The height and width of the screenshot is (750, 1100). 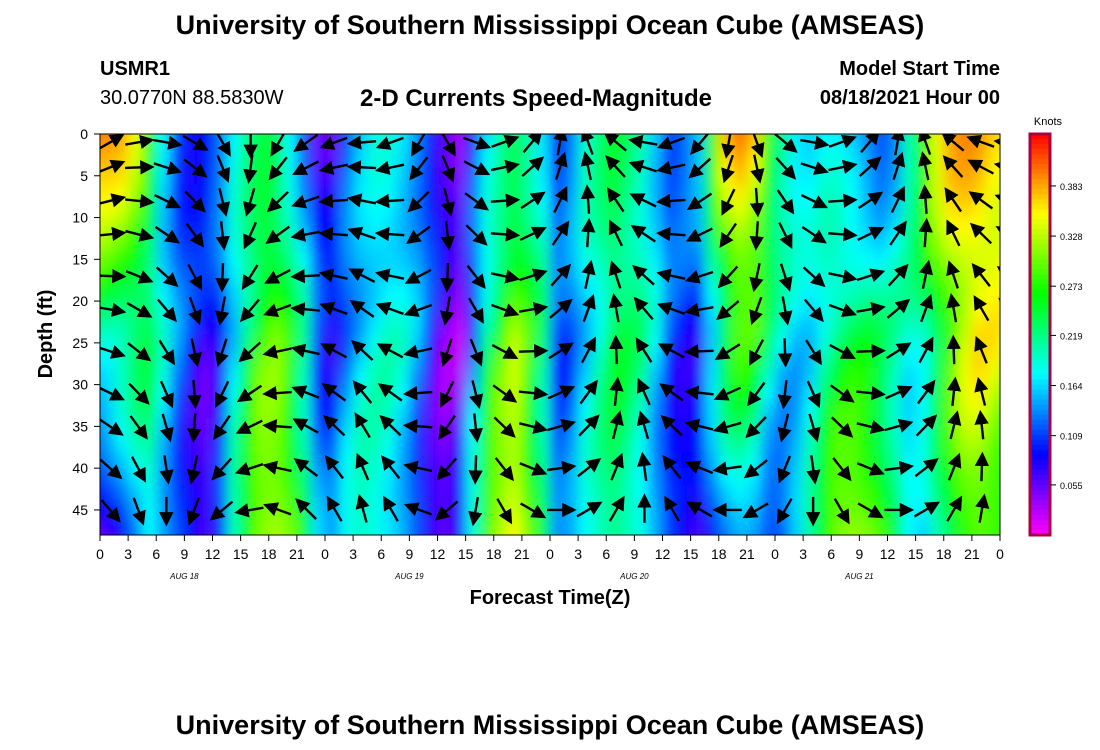 I want to click on x-tick-label: 6, so click(x=831, y=554).